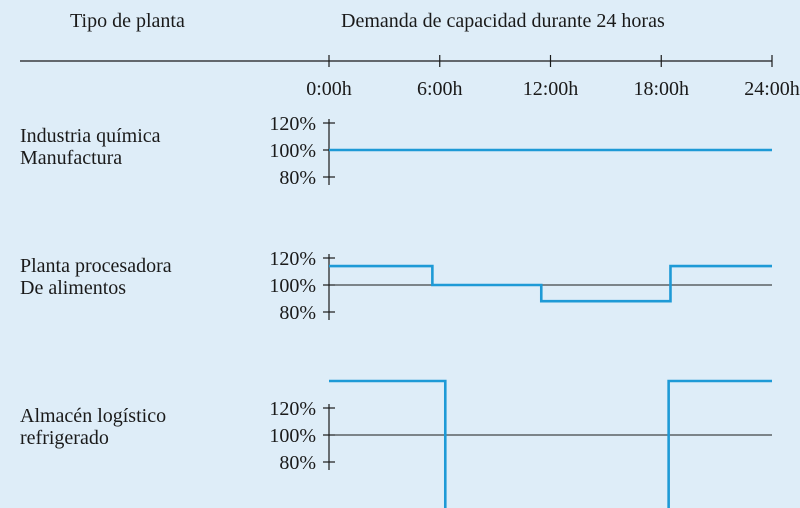 This screenshot has height=508, width=800. I want to click on header-demand-title: Demanda de capacidad durante 24 horas, so click(503, 21).